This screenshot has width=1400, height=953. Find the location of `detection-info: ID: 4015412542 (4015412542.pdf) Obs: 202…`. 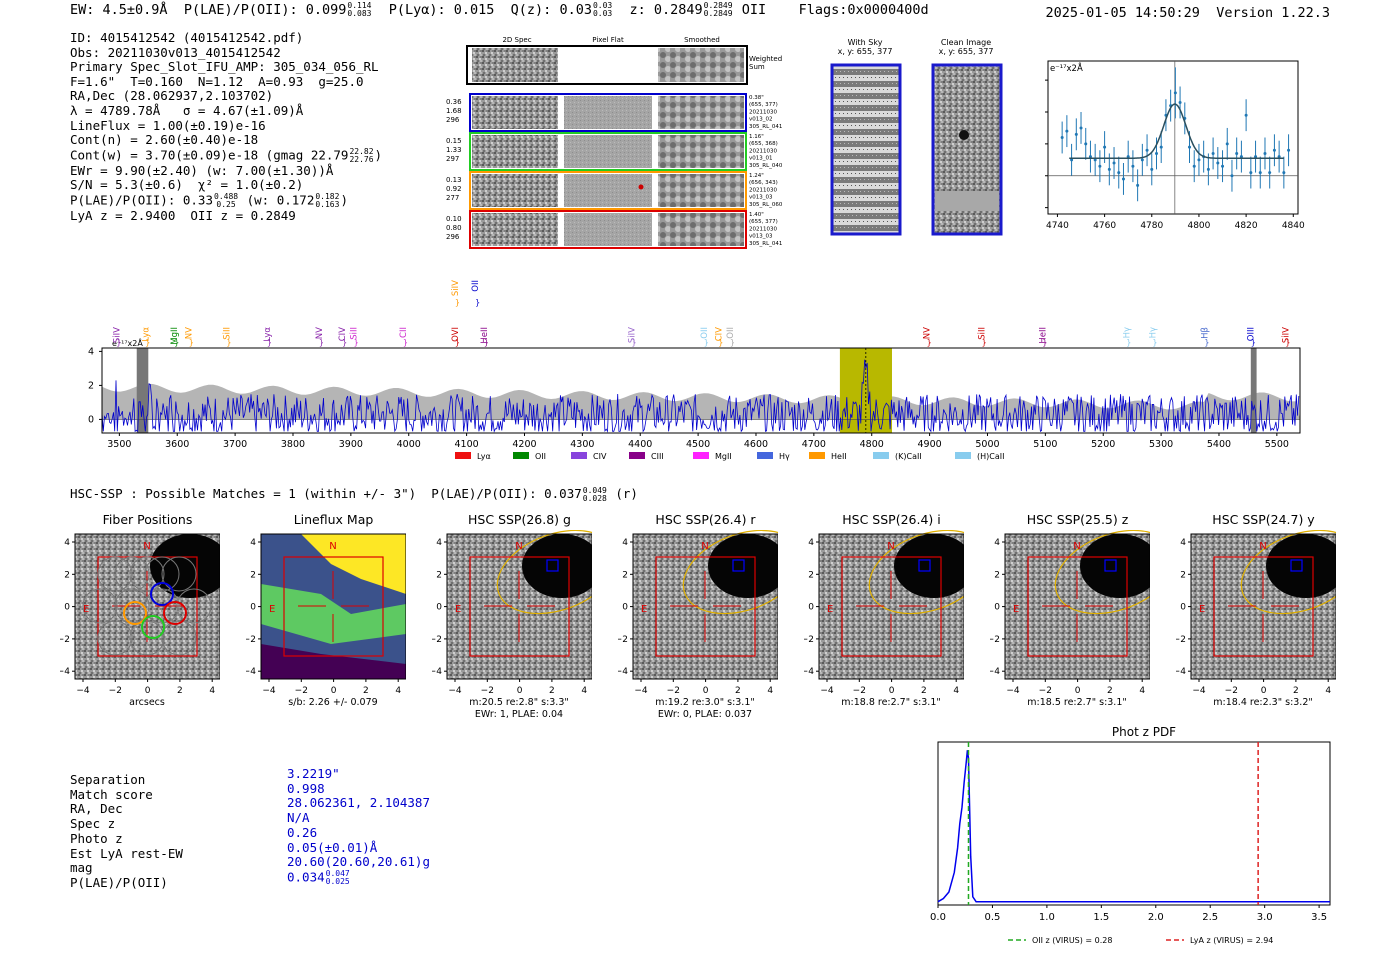

detection-info: ID: 4015412542 (4015412542.pdf) Obs: 202… is located at coordinates (226, 127).